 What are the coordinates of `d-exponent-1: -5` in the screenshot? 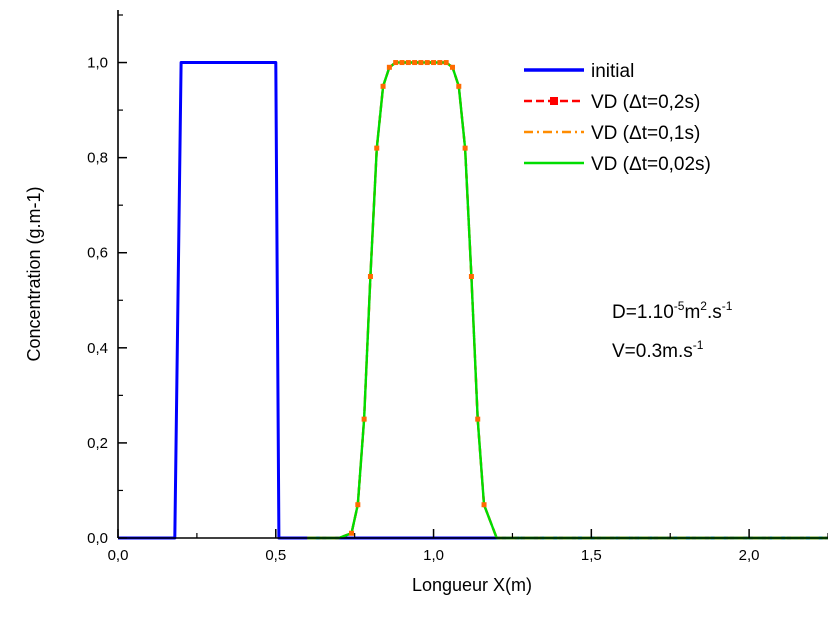 It's located at (679, 306).